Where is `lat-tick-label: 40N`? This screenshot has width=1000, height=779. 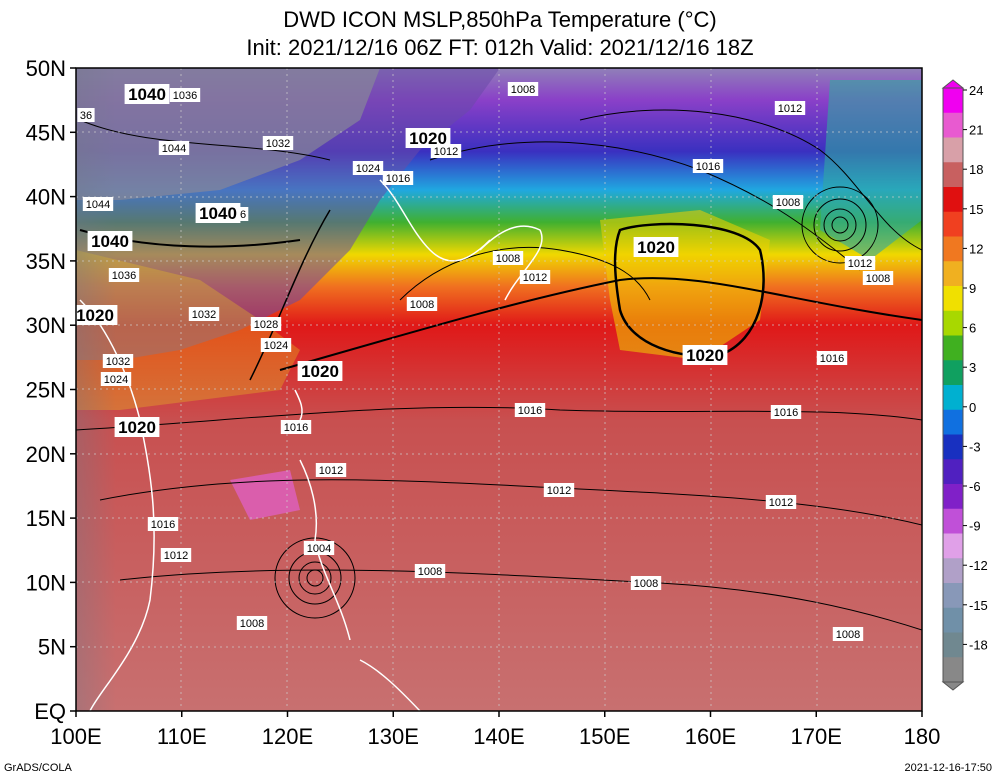
lat-tick-label: 40N is located at coordinates (46, 197).